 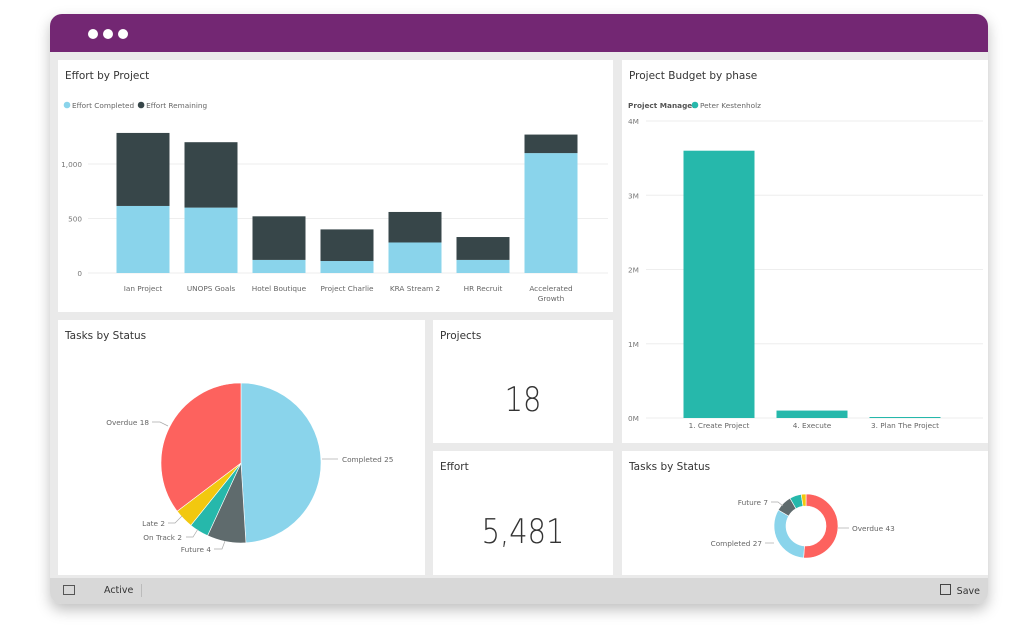 I want to click on title-bar, so click(x=519, y=33).